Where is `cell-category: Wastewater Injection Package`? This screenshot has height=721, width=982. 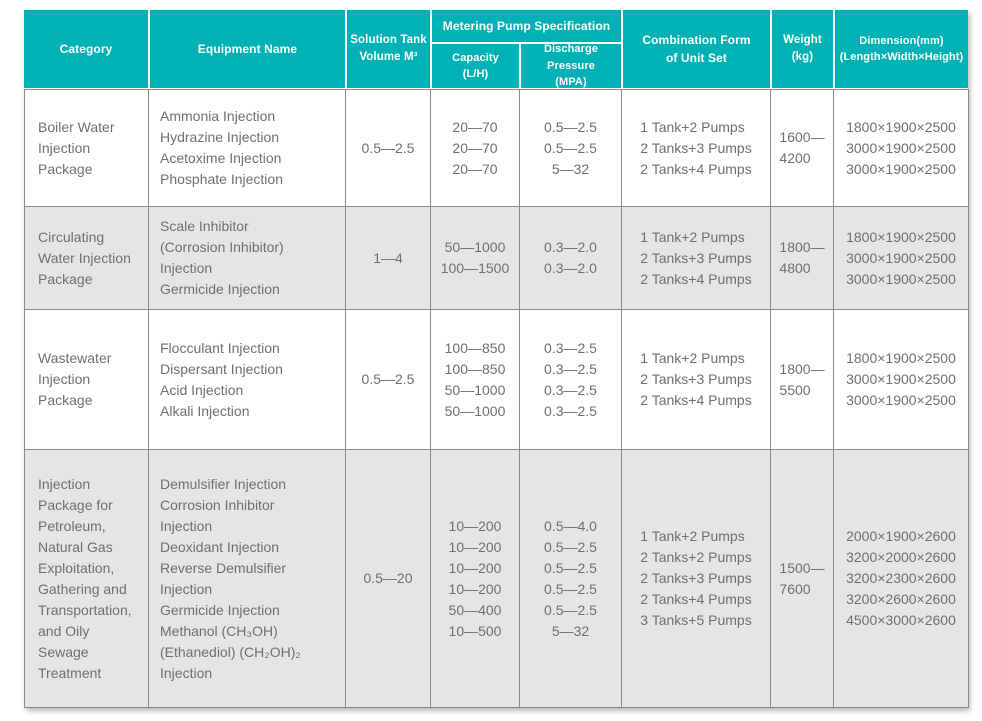 cell-category: Wastewater Injection Package is located at coordinates (86, 379).